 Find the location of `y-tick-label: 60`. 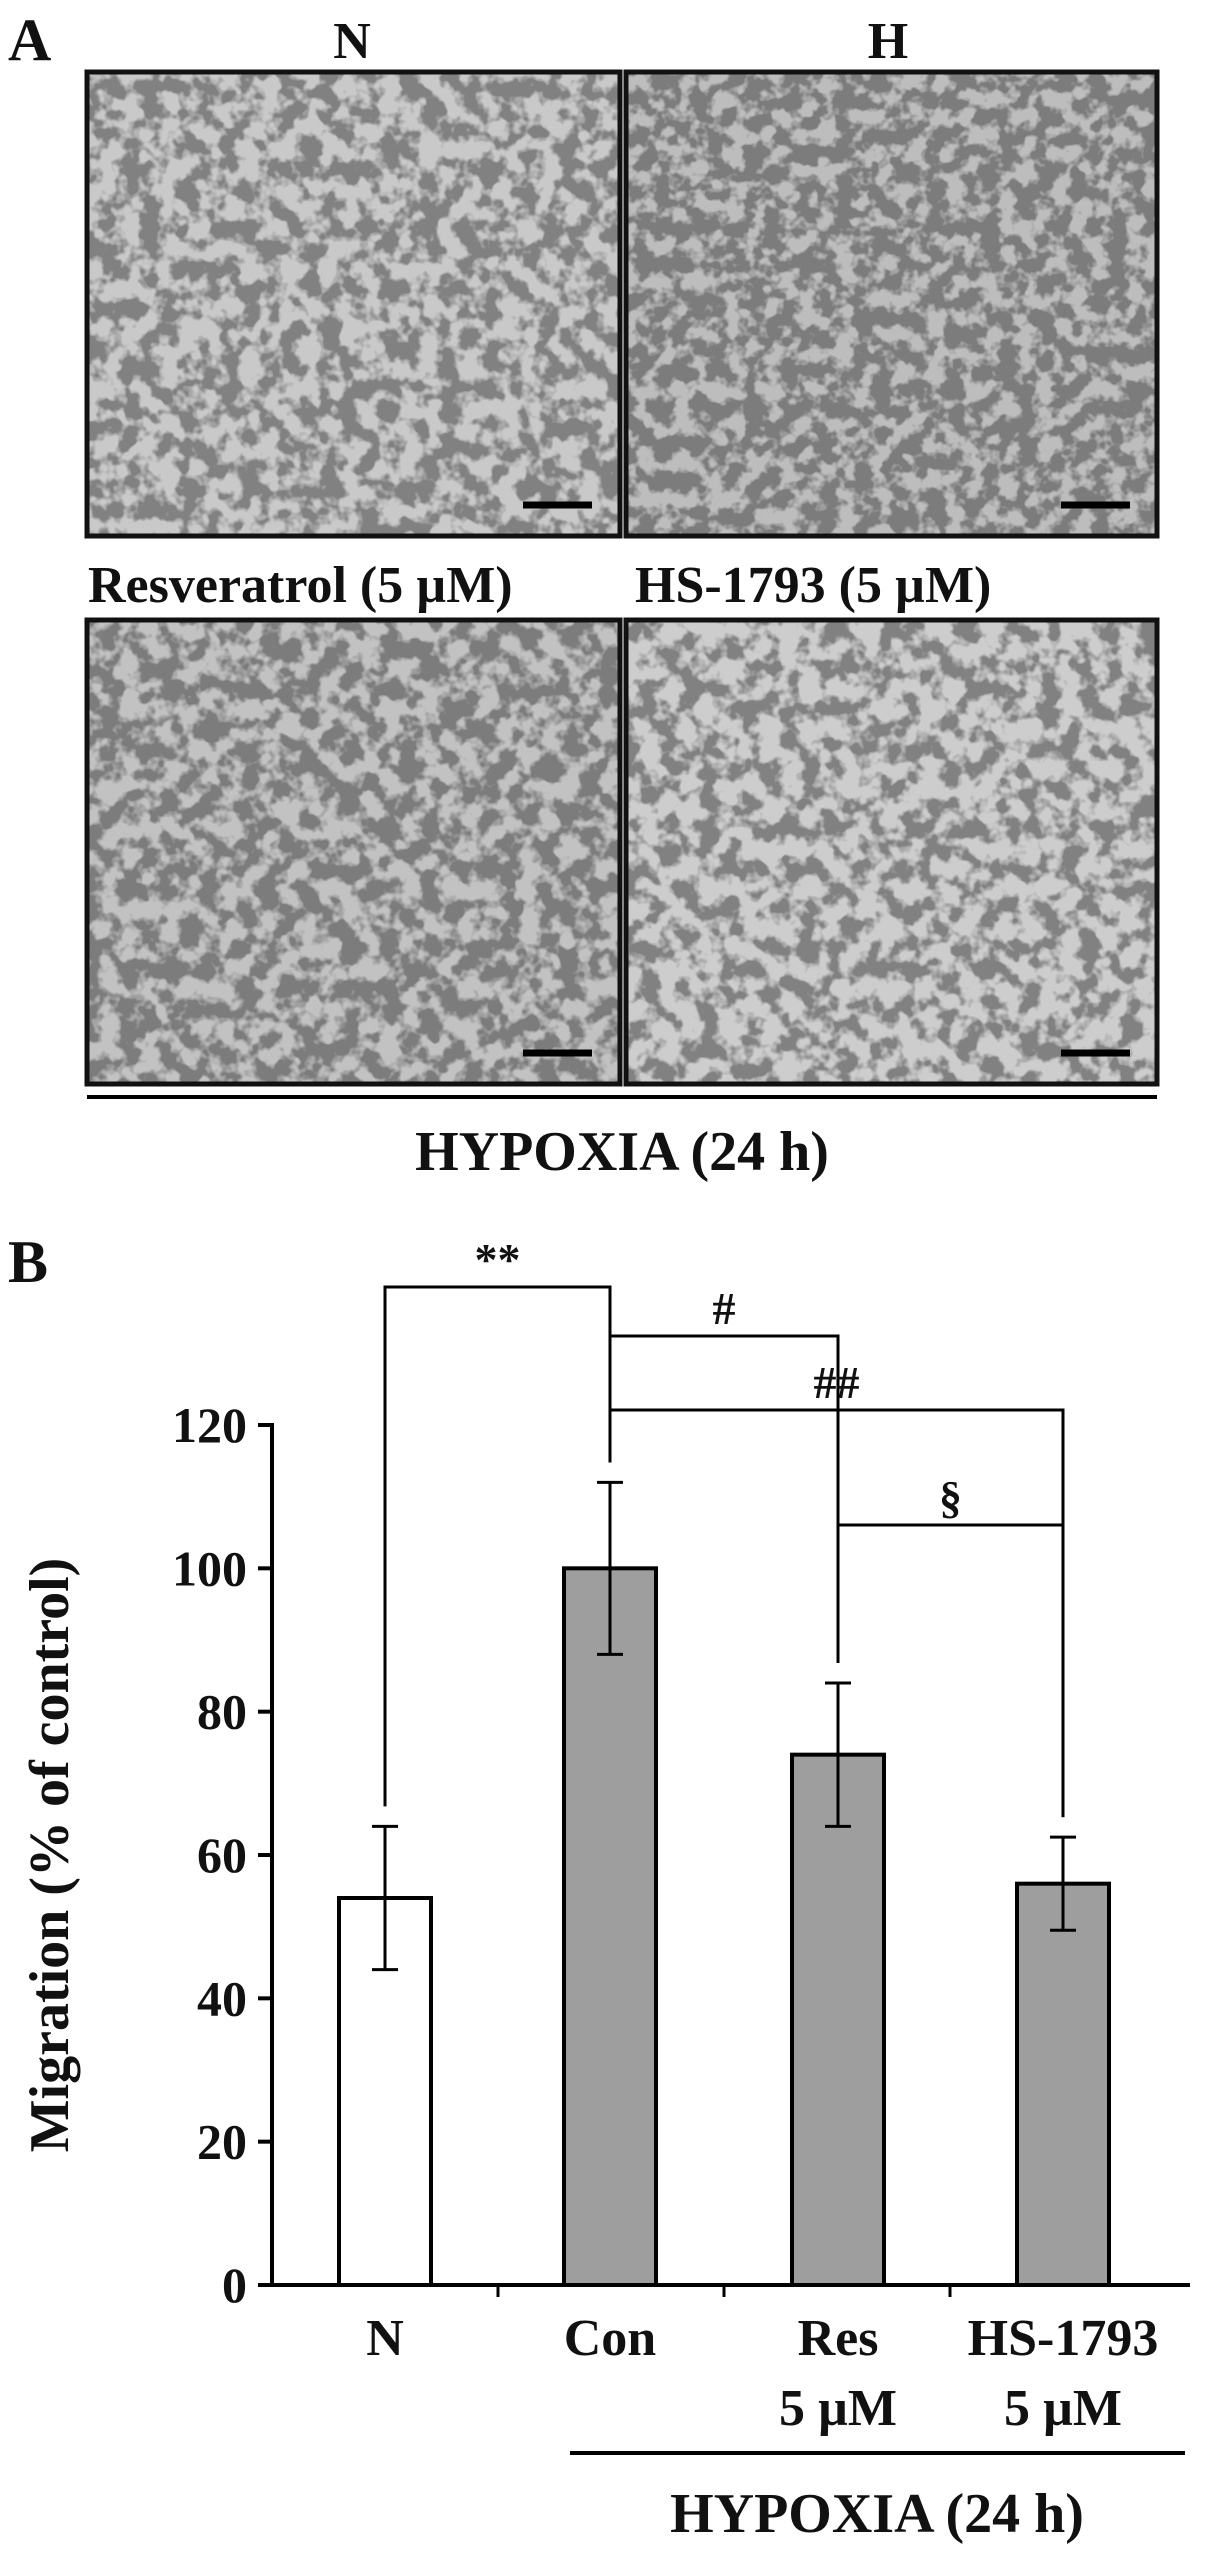

y-tick-label: 60 is located at coordinates (222, 1855).